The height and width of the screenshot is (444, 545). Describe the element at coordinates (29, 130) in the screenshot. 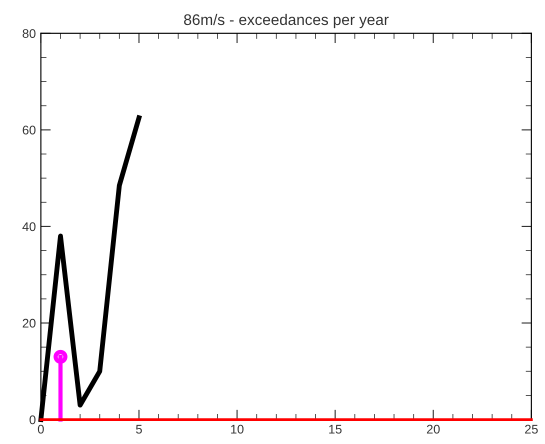

I see `y-tick-label: 60` at that location.